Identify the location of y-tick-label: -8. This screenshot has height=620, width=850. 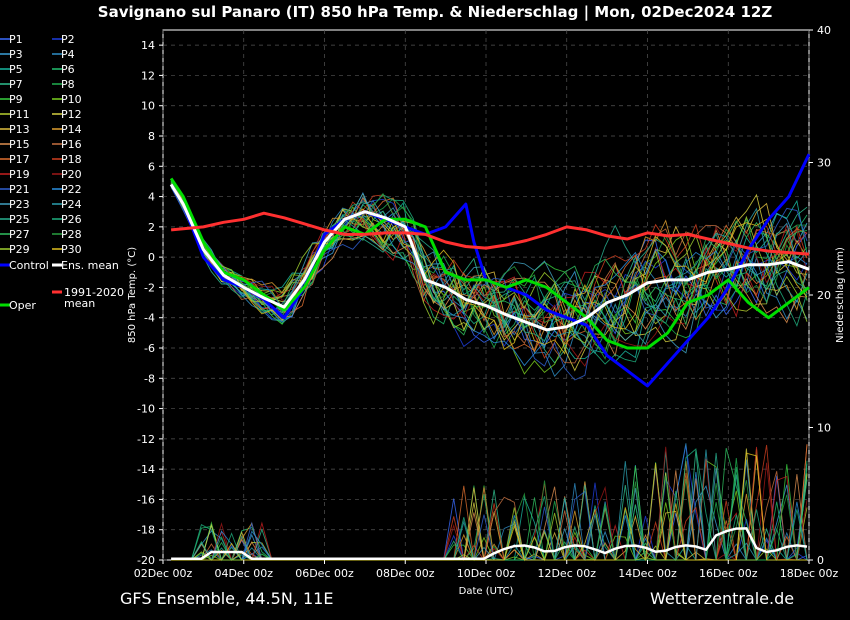
(149, 378).